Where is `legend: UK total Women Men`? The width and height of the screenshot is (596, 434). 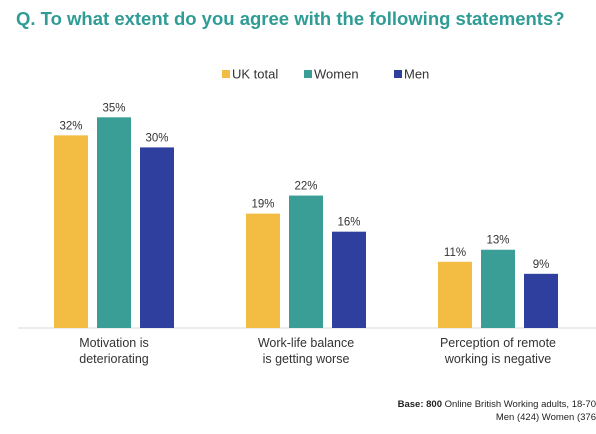
legend: UK total Women Men is located at coordinates (325, 74).